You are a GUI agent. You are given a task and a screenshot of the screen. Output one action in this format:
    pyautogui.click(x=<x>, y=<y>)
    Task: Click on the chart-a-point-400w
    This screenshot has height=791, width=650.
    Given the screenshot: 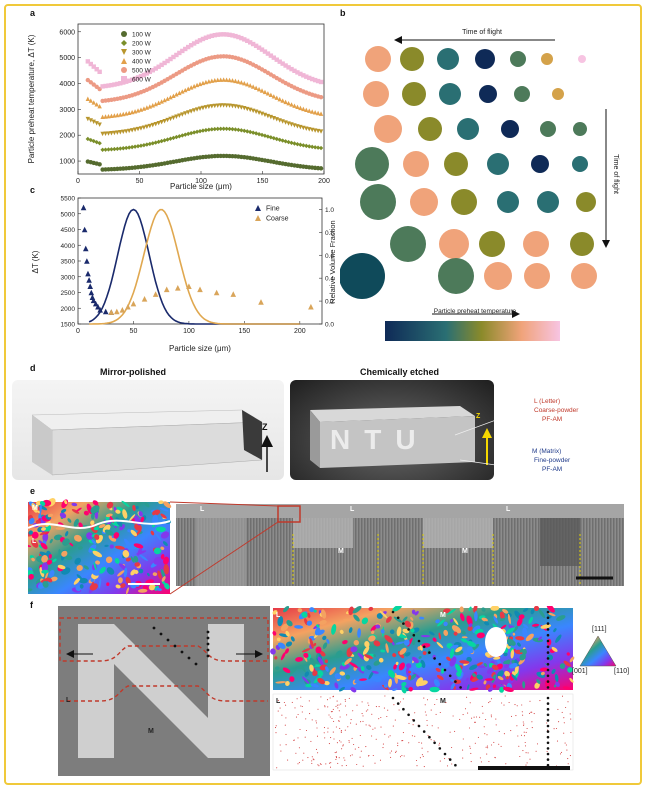 What is the action you would take?
    pyautogui.click(x=152, y=105)
    